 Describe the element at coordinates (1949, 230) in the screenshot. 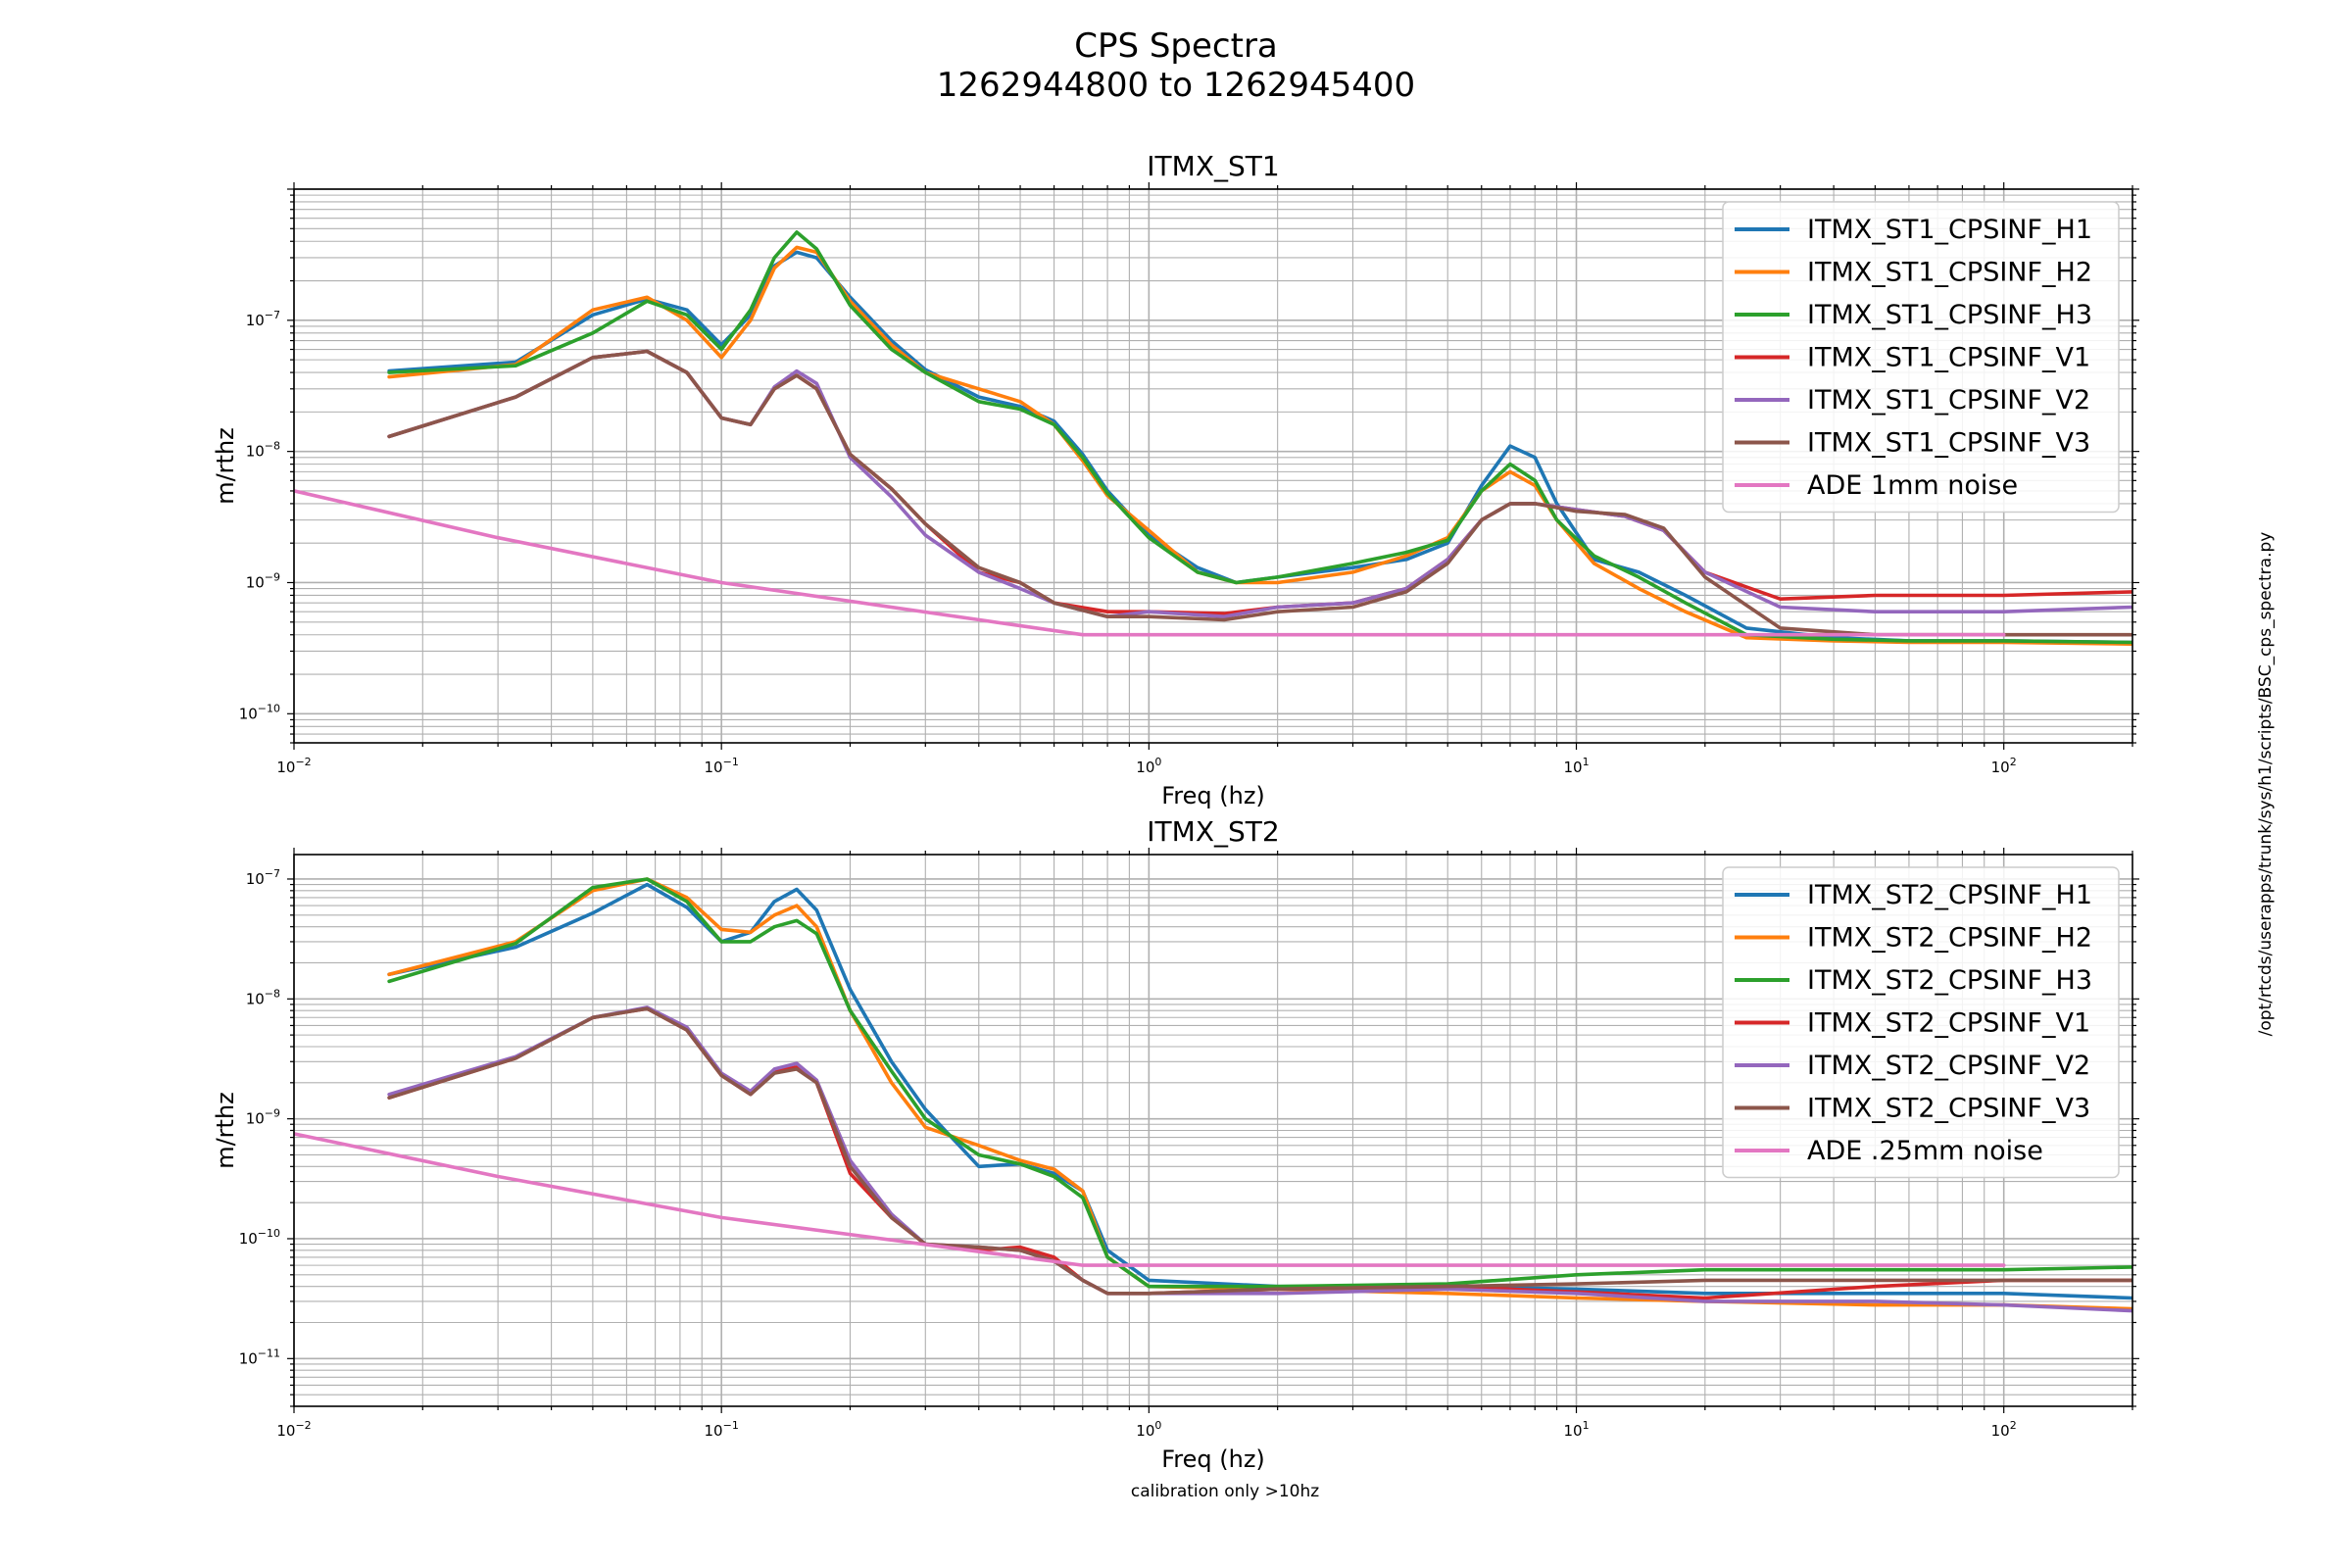

I see `legend-label: ITMX_ST1_CPSINF_H1` at that location.